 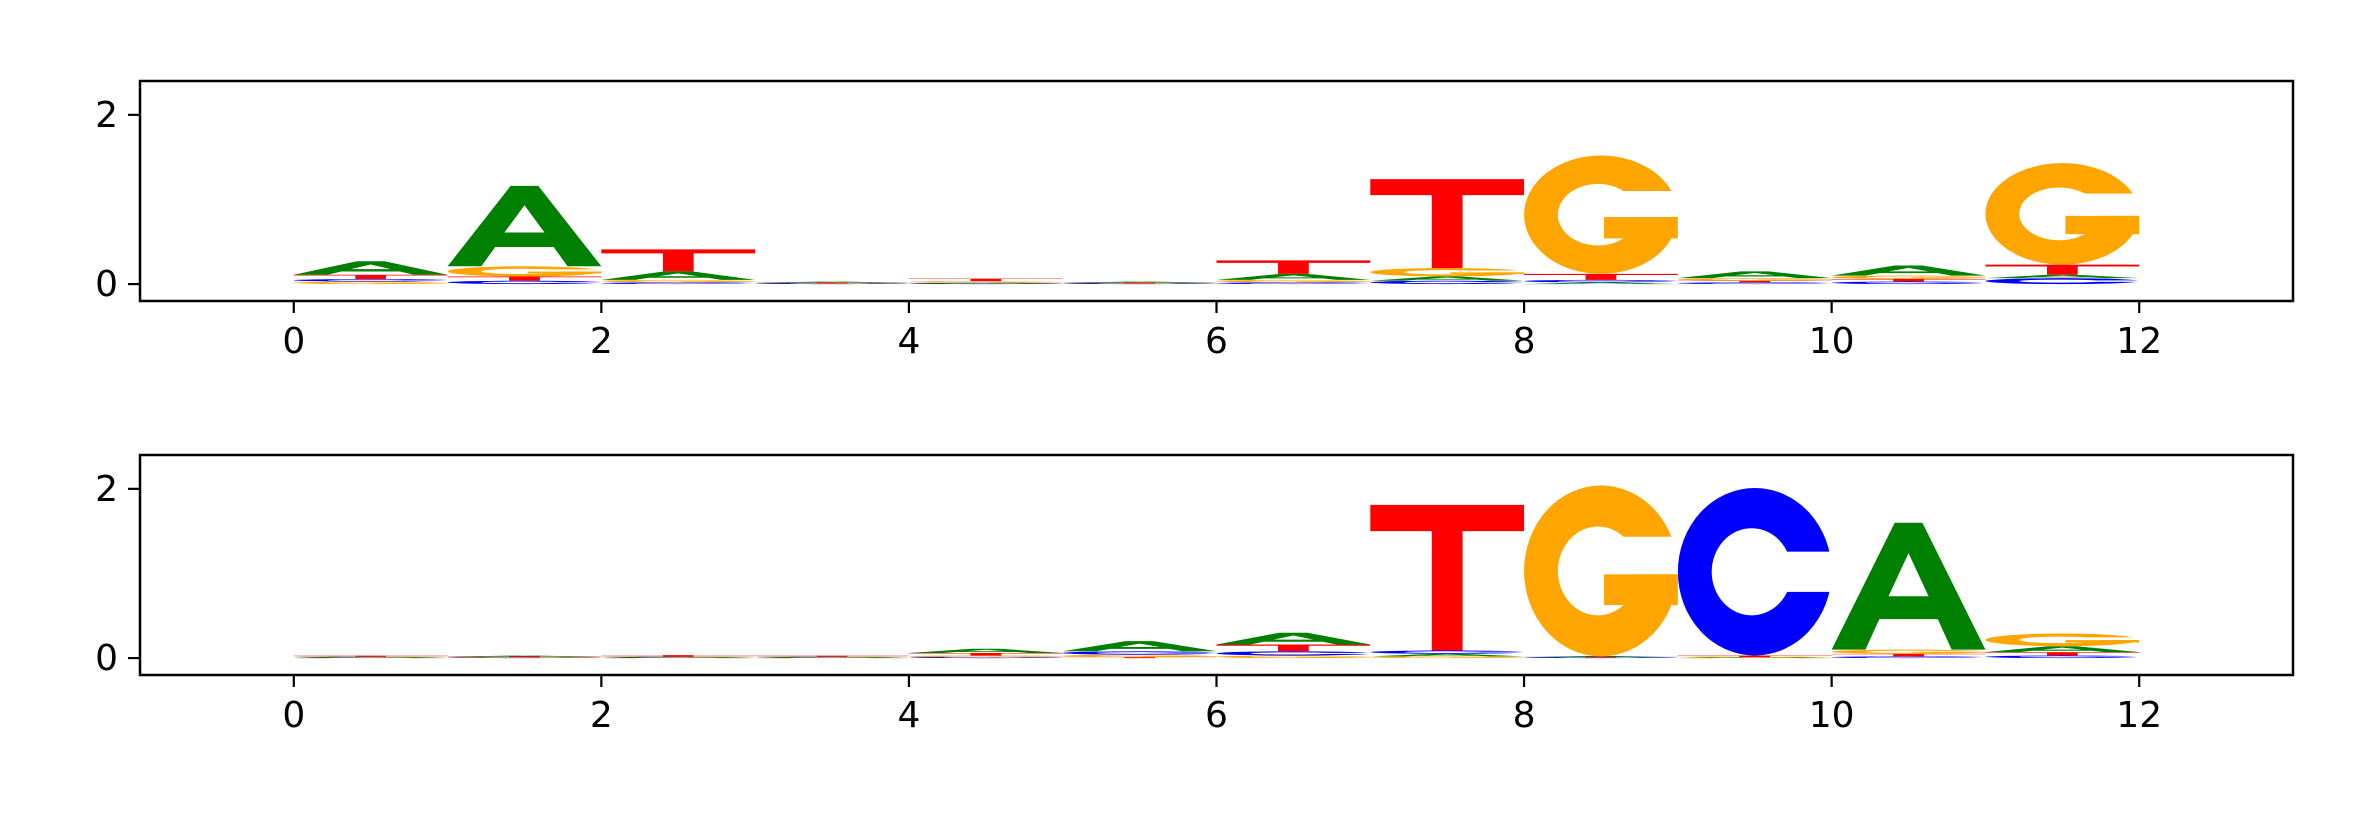 What do you see at coordinates (1218, 220) in the screenshot?
I see `logo-letters-top` at bounding box center [1218, 220].